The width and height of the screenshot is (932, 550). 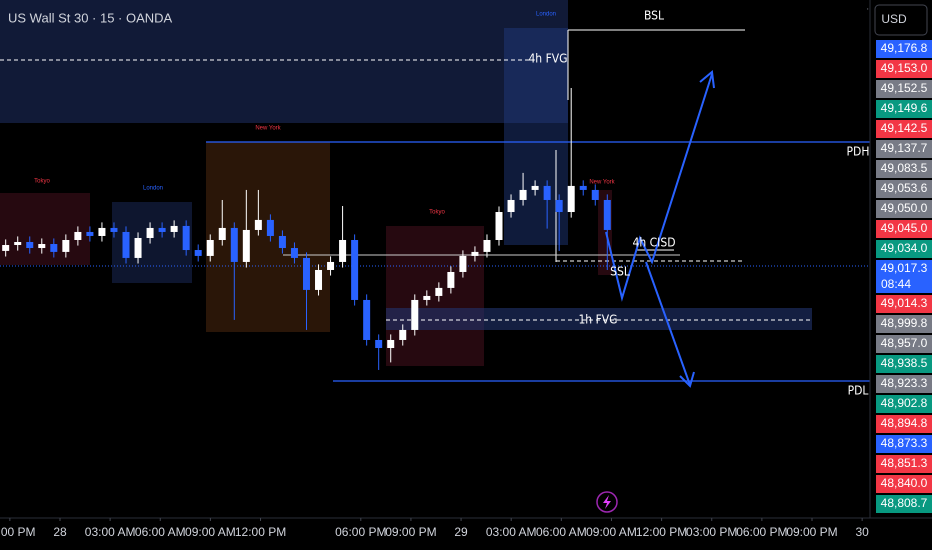 I want to click on price-tag-label: 49,053.6, so click(x=904, y=188).